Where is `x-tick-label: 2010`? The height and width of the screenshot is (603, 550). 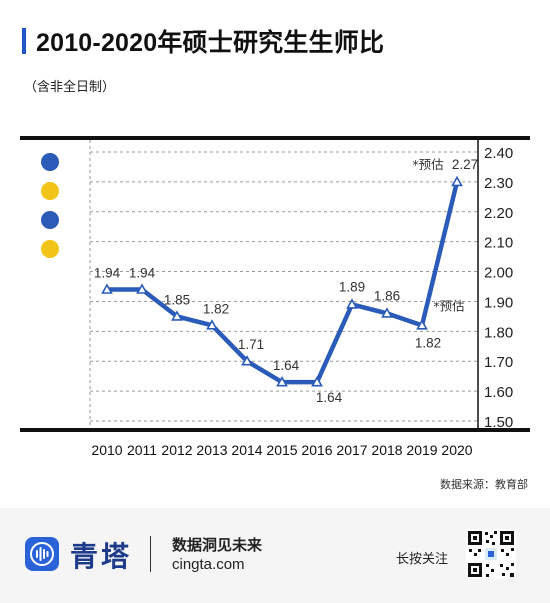 x-tick-label: 2010 is located at coordinates (106, 450).